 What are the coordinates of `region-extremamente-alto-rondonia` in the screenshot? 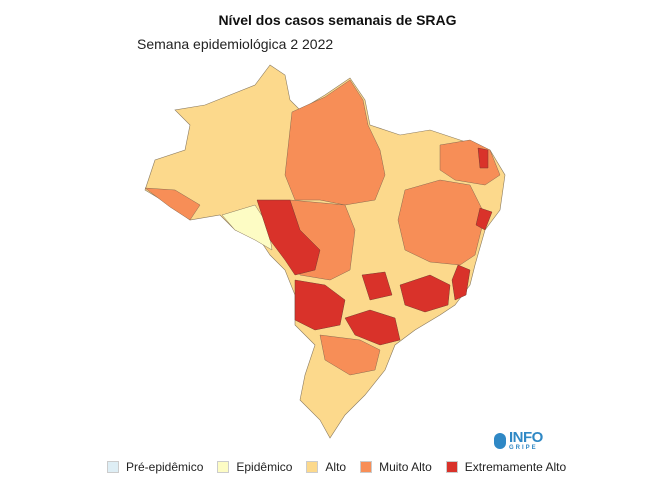 It's located at (288, 237).